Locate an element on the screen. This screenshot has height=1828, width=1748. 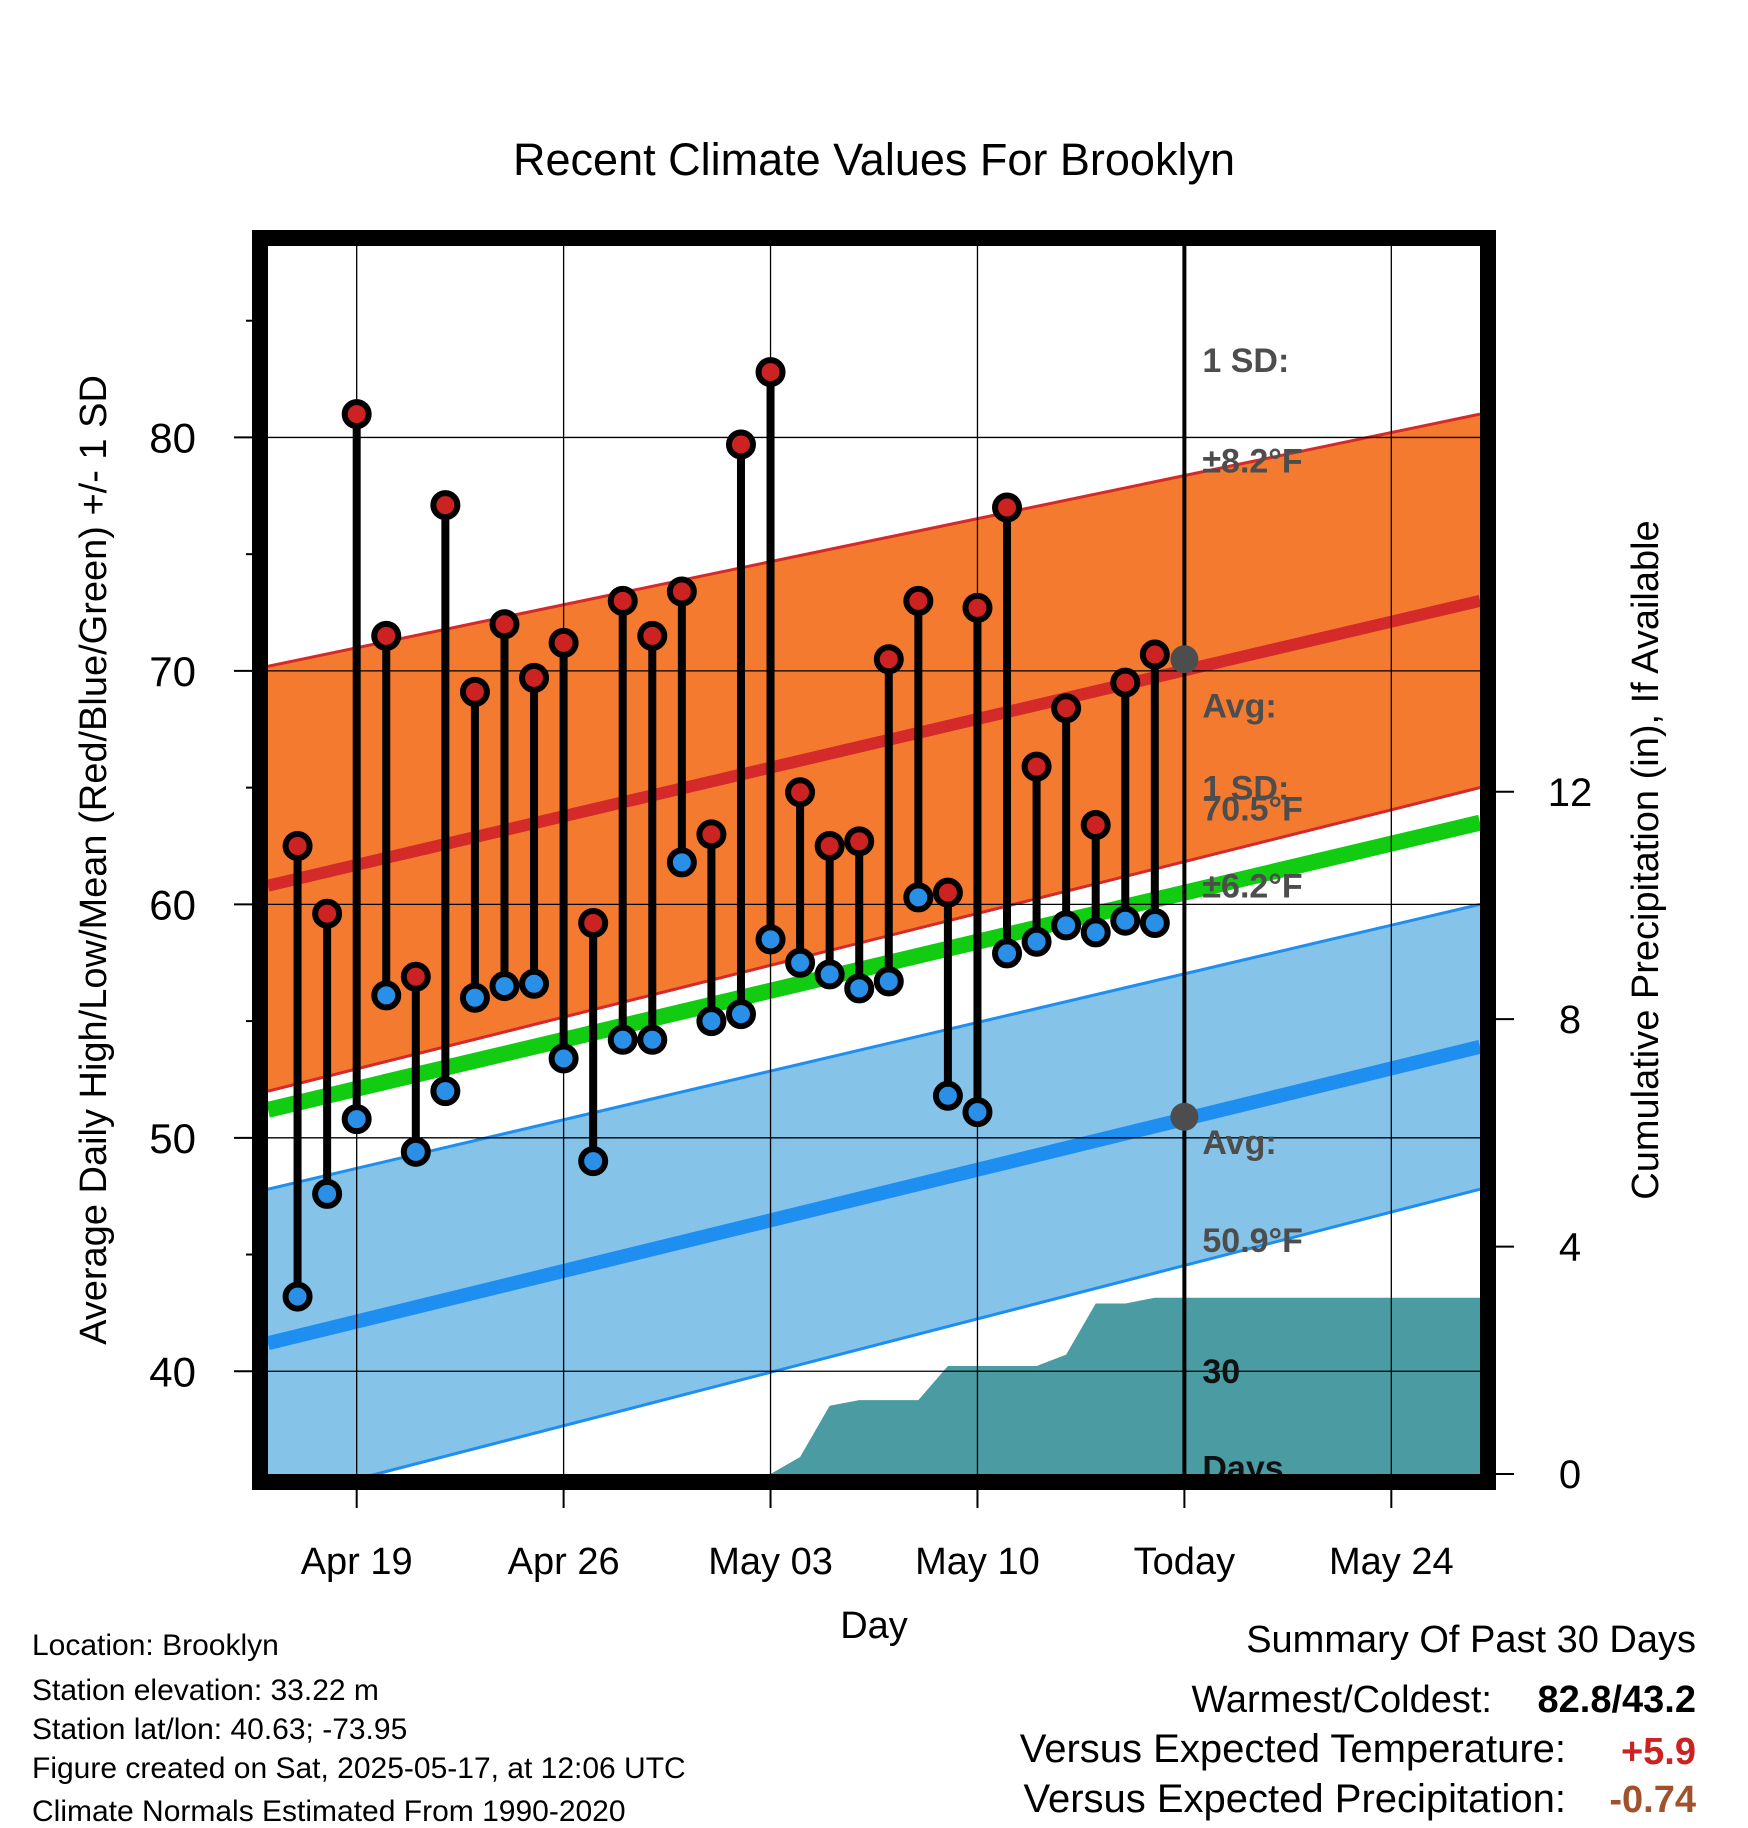
days-label-number: 30 is located at coordinates (1221, 1372).